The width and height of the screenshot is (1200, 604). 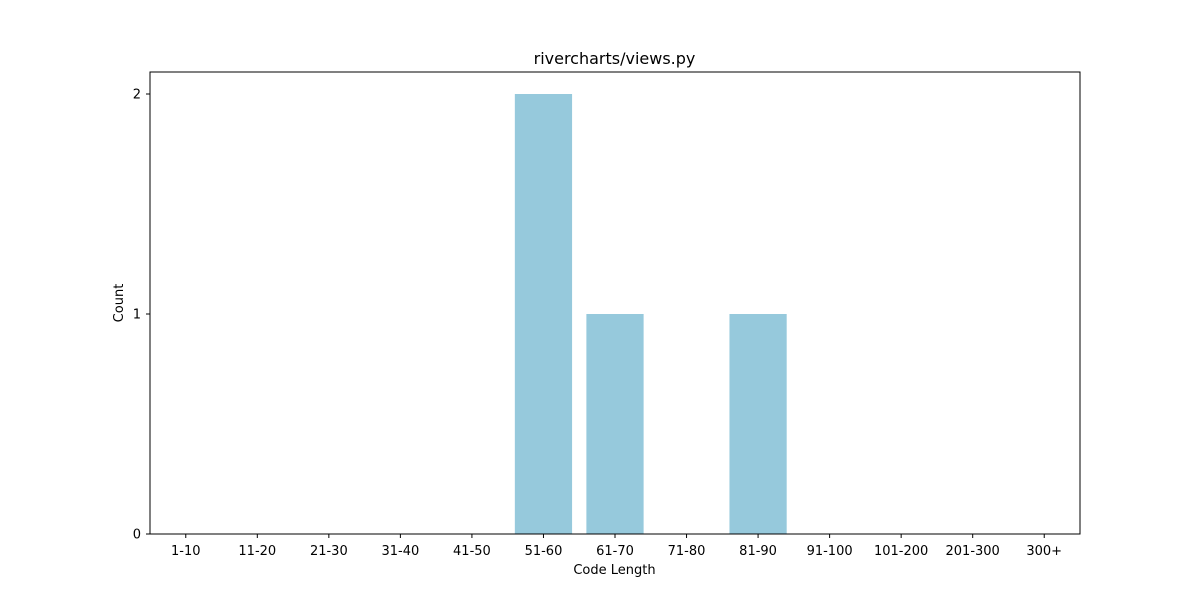 I want to click on x-tick-label: 201-300, so click(x=973, y=551).